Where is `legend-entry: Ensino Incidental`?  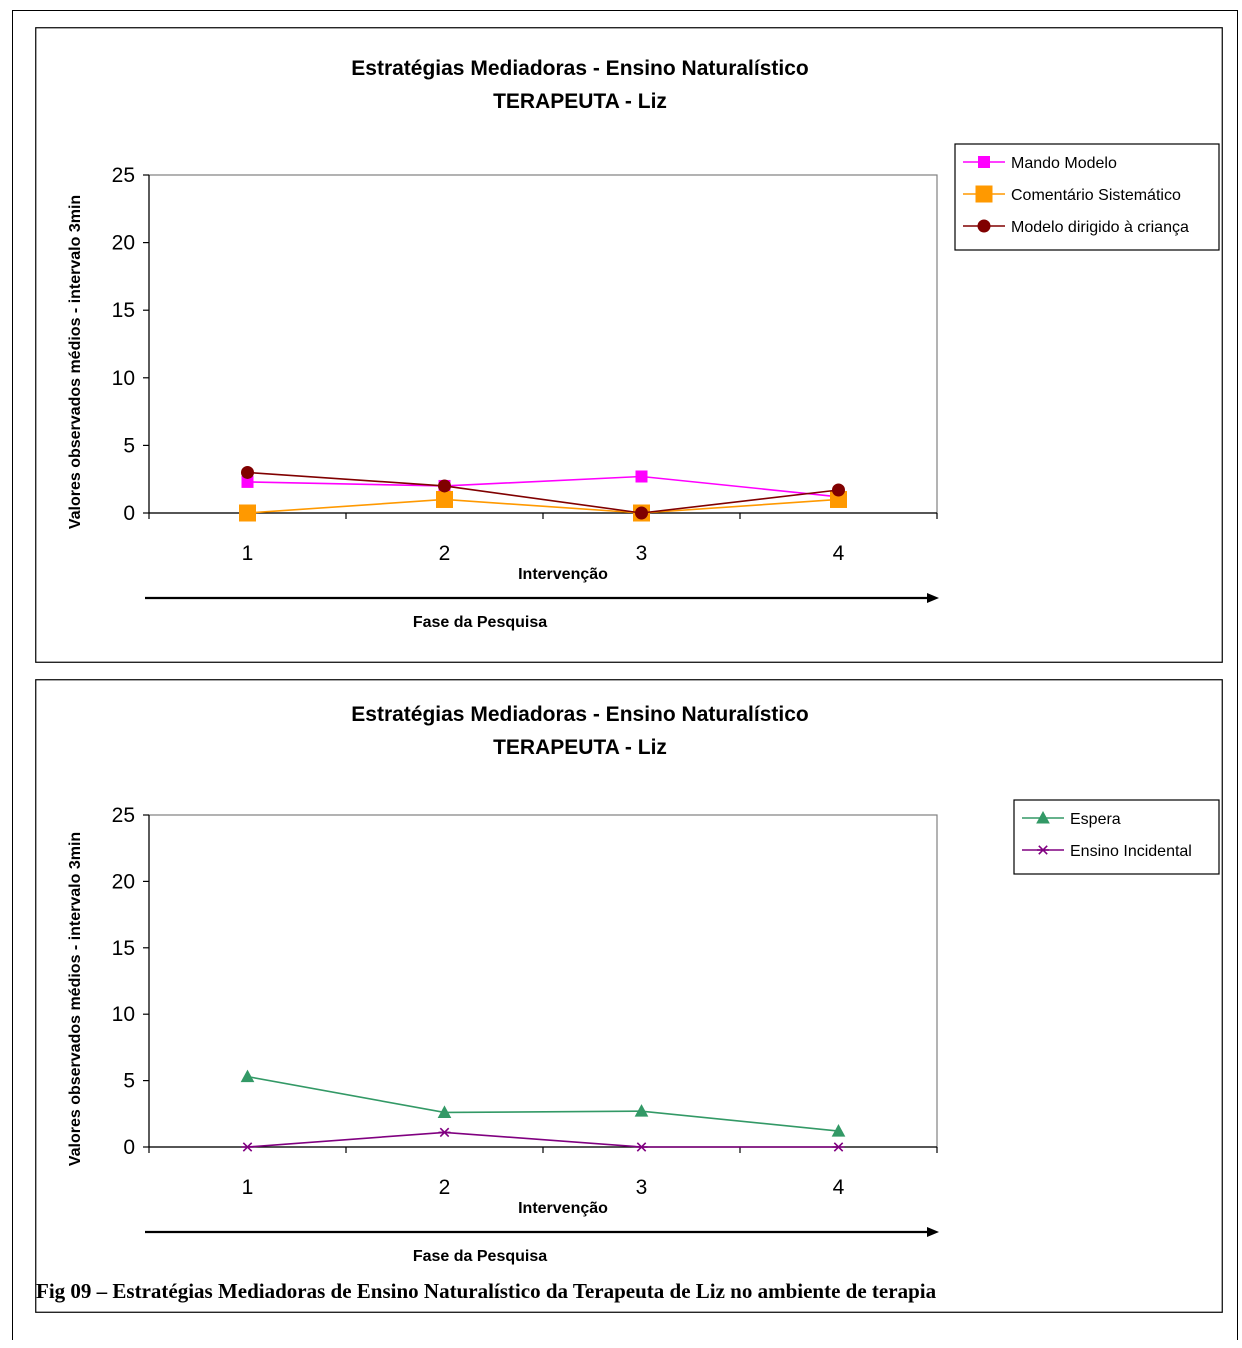
legend-entry: Ensino Incidental is located at coordinates (1107, 851).